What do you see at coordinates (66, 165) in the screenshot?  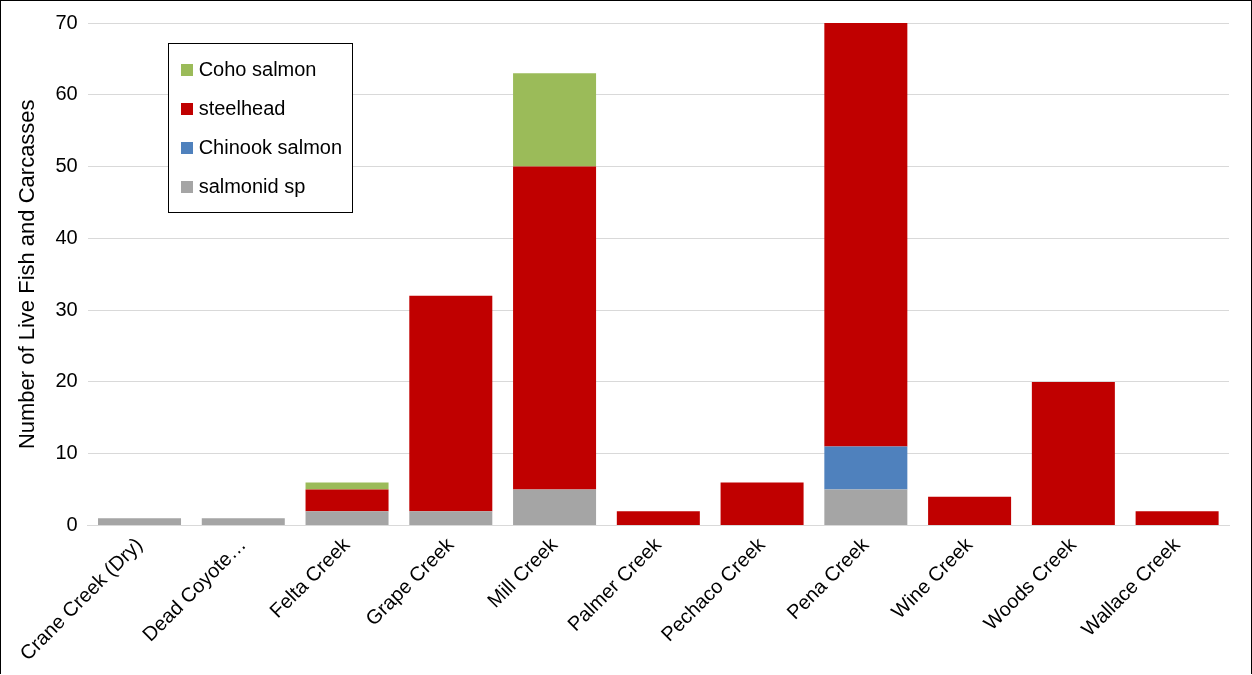 I see `y-tick-label: 50` at bounding box center [66, 165].